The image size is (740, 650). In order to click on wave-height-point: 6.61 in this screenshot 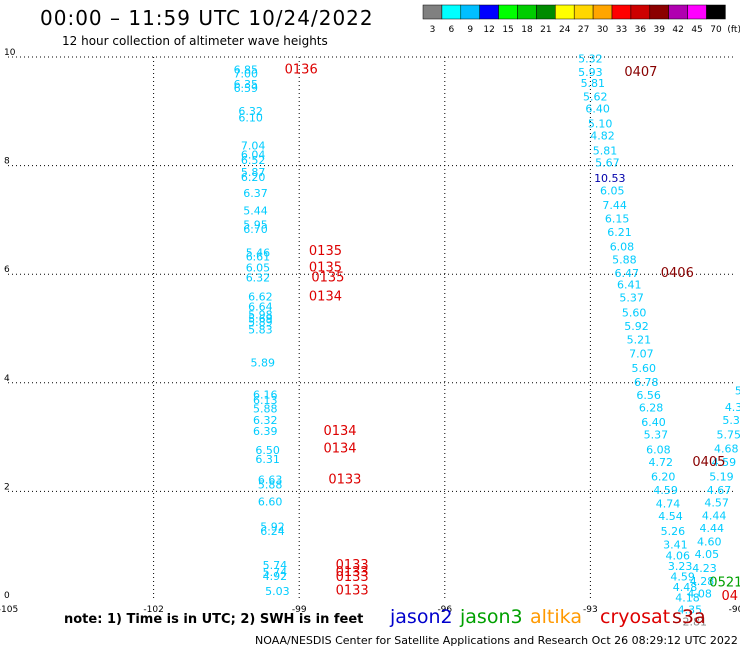, I will do `click(258, 257)`.